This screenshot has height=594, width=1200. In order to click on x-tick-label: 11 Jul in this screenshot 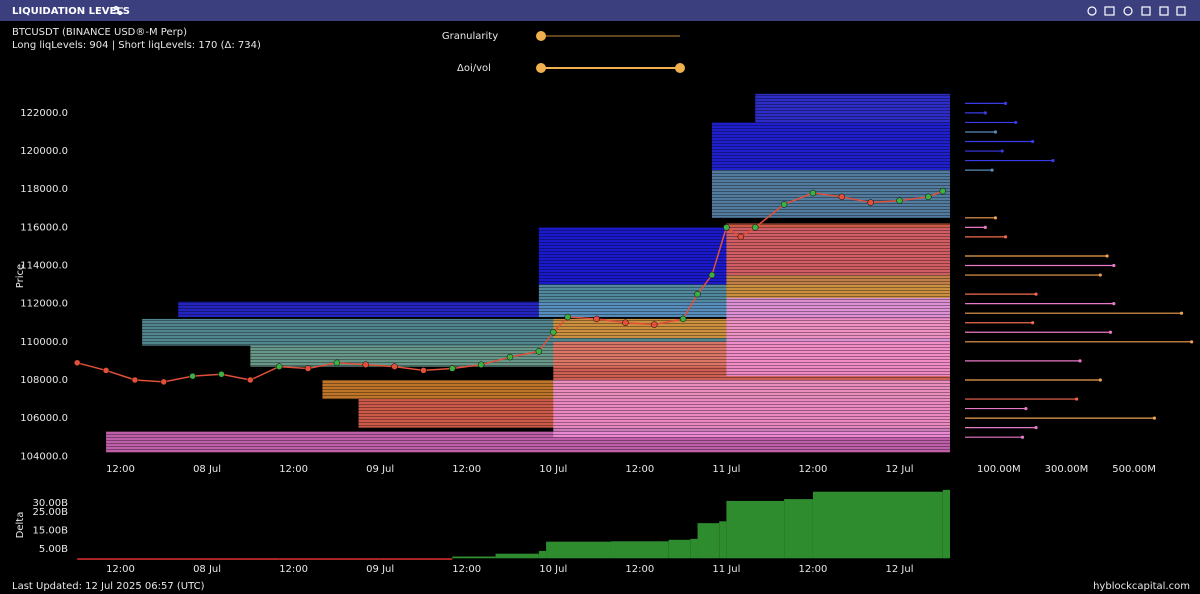, I will do `click(726, 569)`.